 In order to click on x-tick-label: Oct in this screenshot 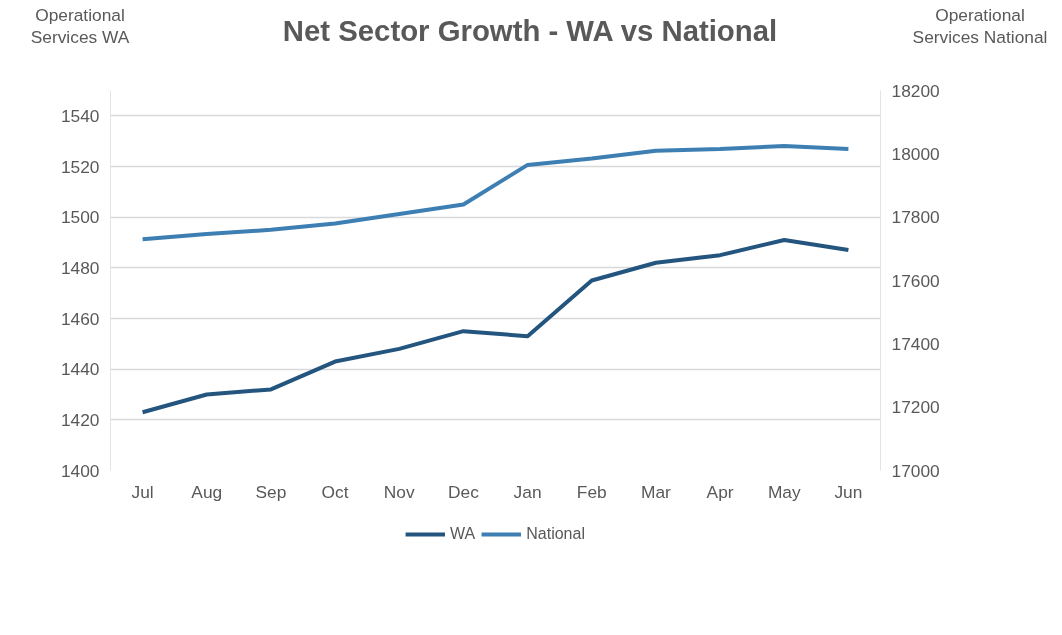, I will do `click(335, 491)`.